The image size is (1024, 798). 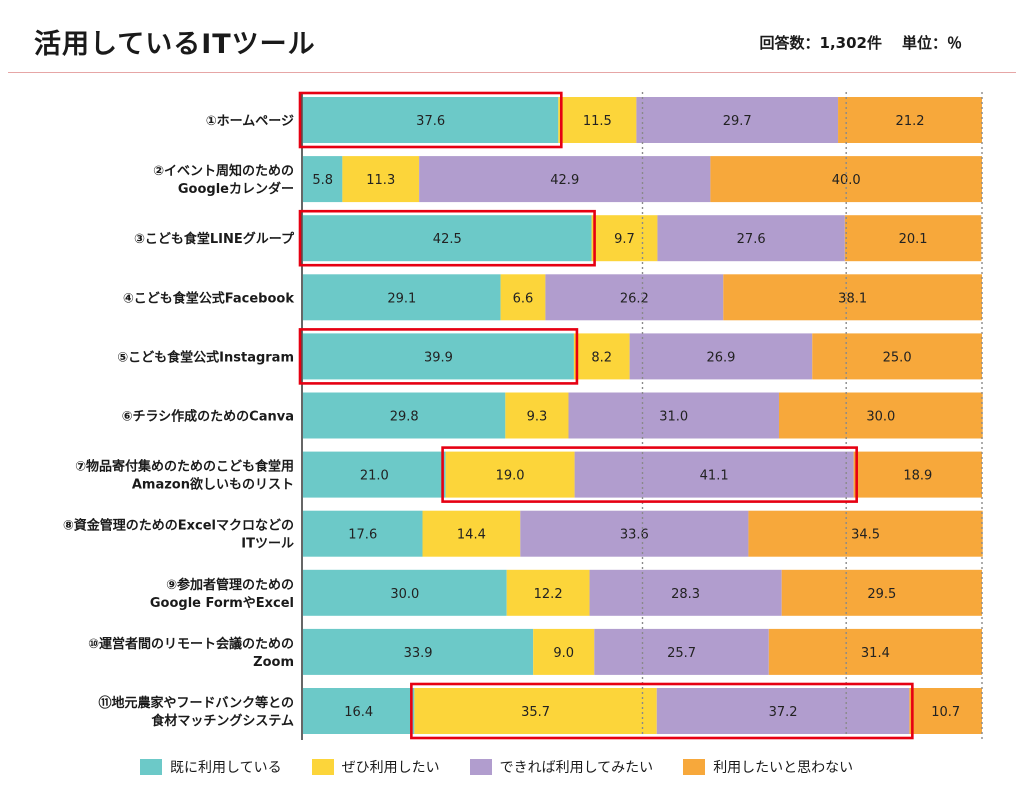 I want to click on data-label: 25.0, so click(x=897, y=357).